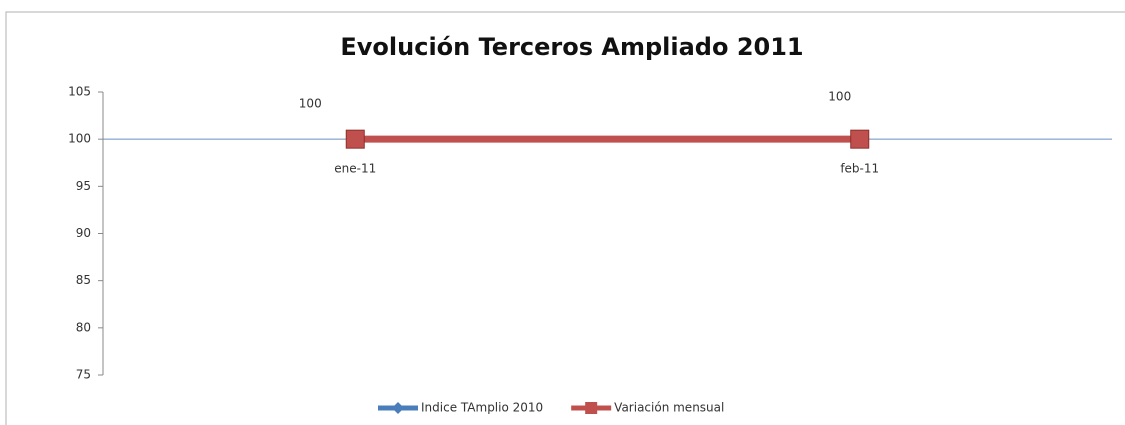 Image resolution: width=1125 pixels, height=425 pixels. I want to click on x-tick-label: ene-11, so click(355, 169).